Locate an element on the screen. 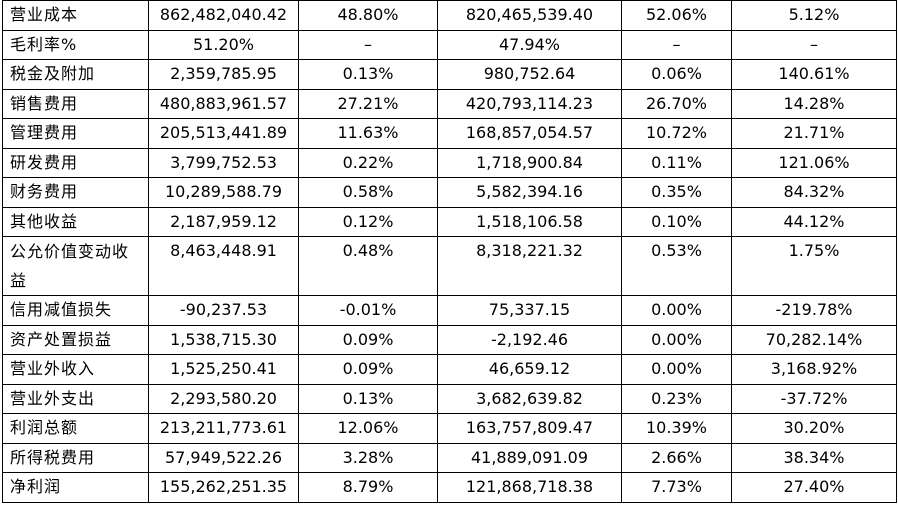  change-percent: 121.06% is located at coordinates (814, 162).